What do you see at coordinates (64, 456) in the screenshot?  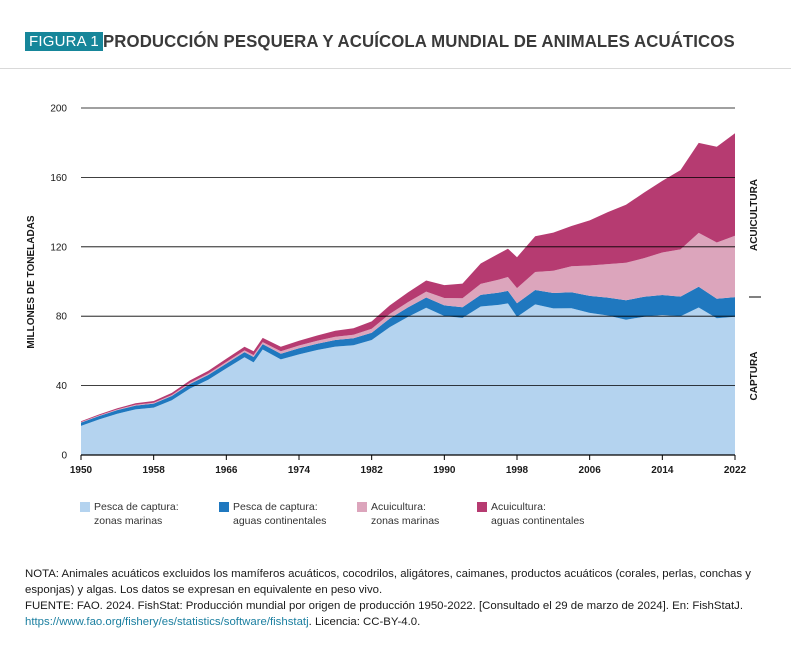 I see `y-tick-label: 0` at bounding box center [64, 456].